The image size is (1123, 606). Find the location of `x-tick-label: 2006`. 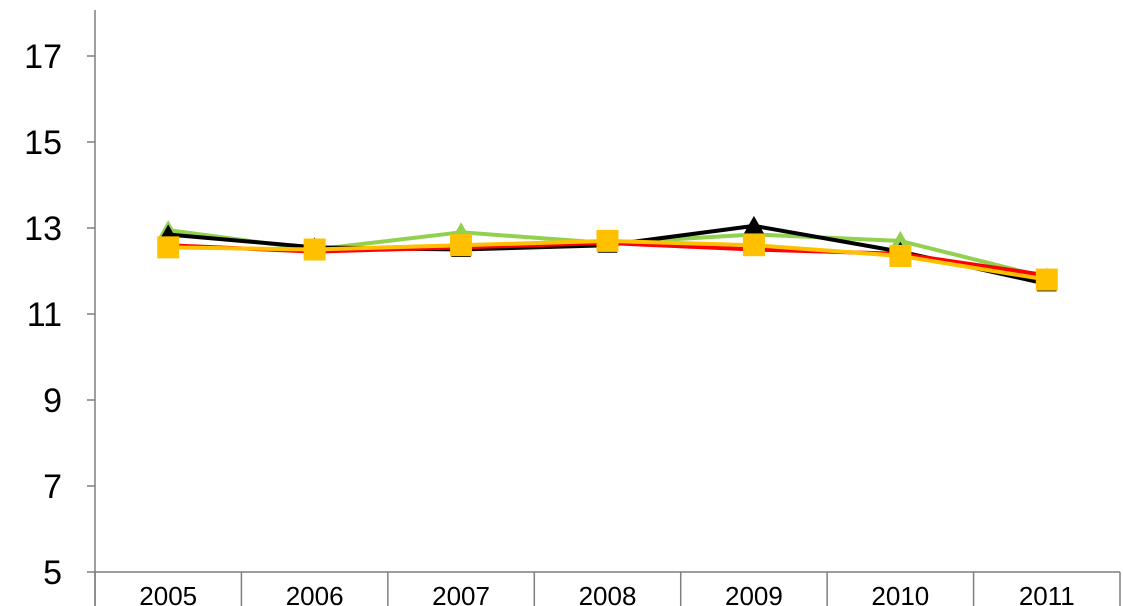

x-tick-label: 2006 is located at coordinates (315, 593).